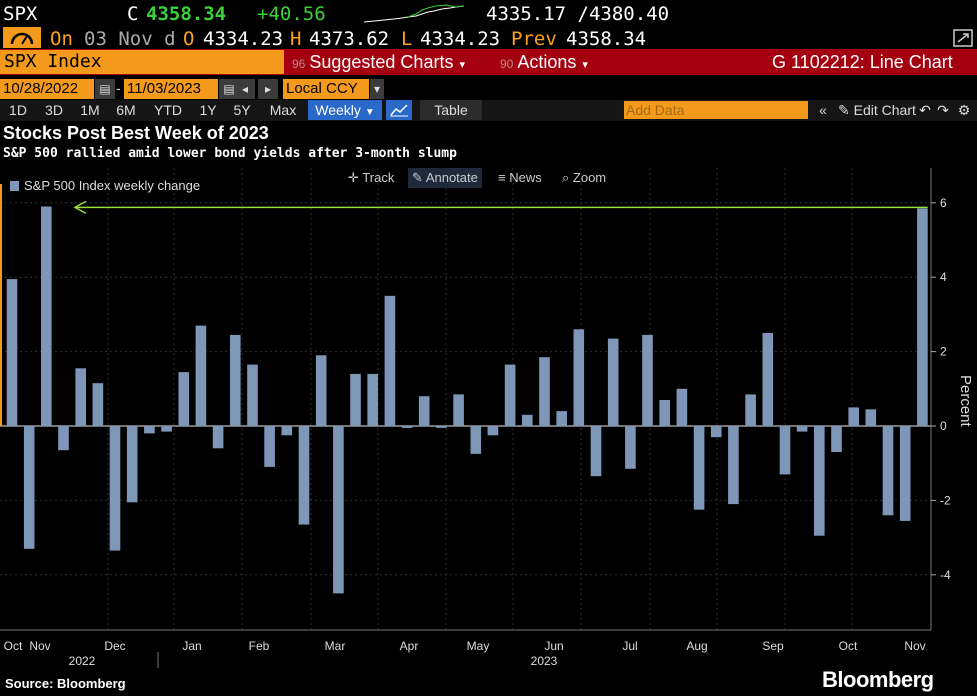 The image size is (977, 696). What do you see at coordinates (114, 646) in the screenshot?
I see `x-month-label: Dec` at bounding box center [114, 646].